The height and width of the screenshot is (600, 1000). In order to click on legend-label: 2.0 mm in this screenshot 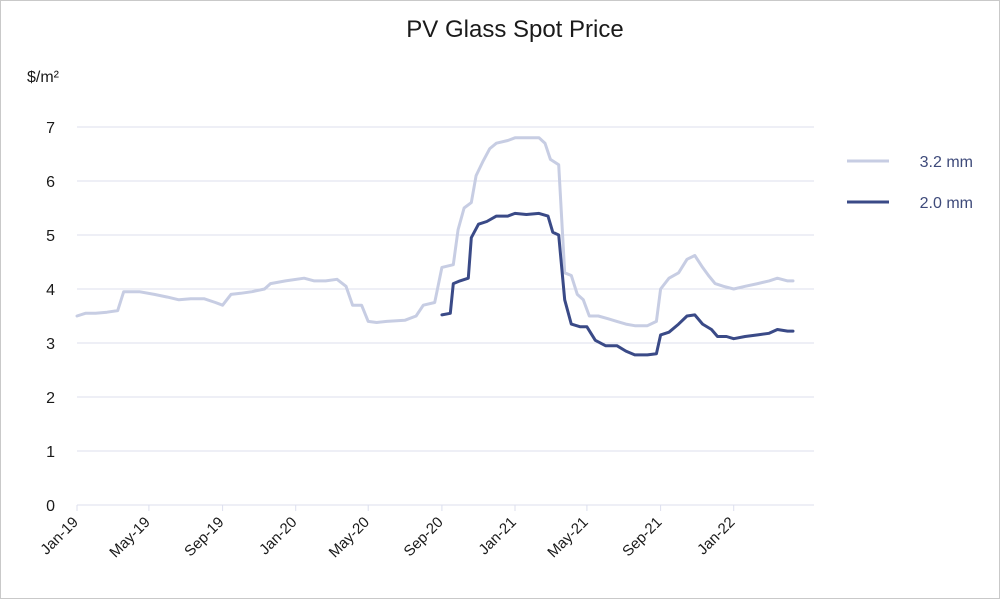, I will do `click(946, 203)`.